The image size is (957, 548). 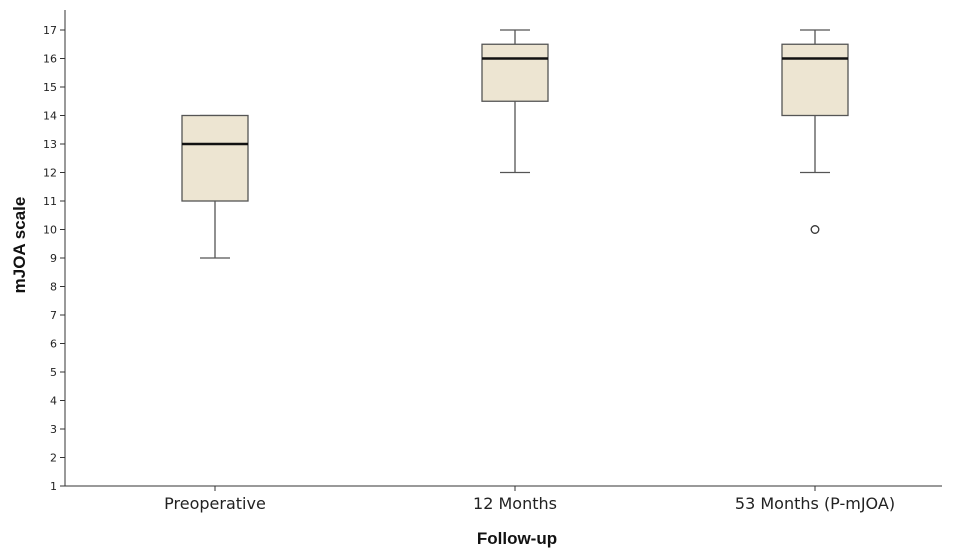 I want to click on y-tick-label: 4, so click(x=53, y=401).